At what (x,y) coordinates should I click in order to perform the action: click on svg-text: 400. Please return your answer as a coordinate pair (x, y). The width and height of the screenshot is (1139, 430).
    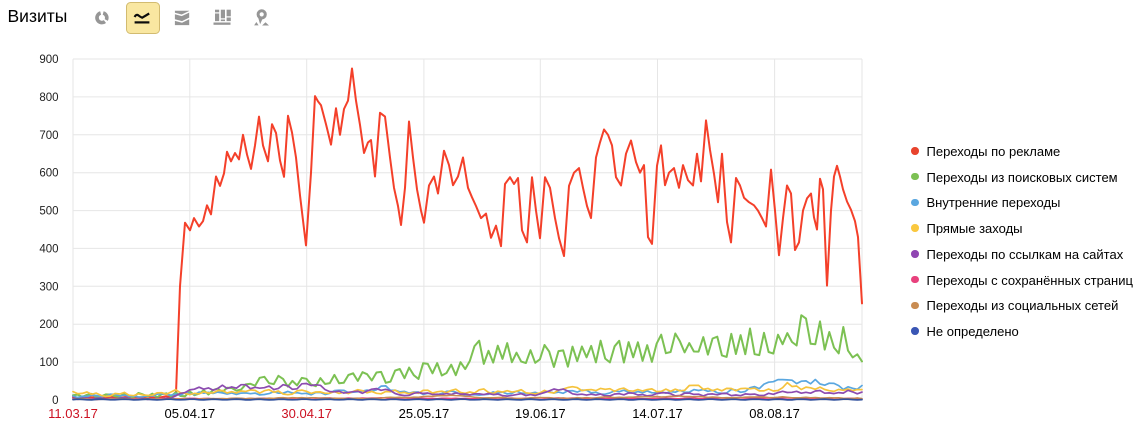
    Looking at the image, I should click on (48, 249).